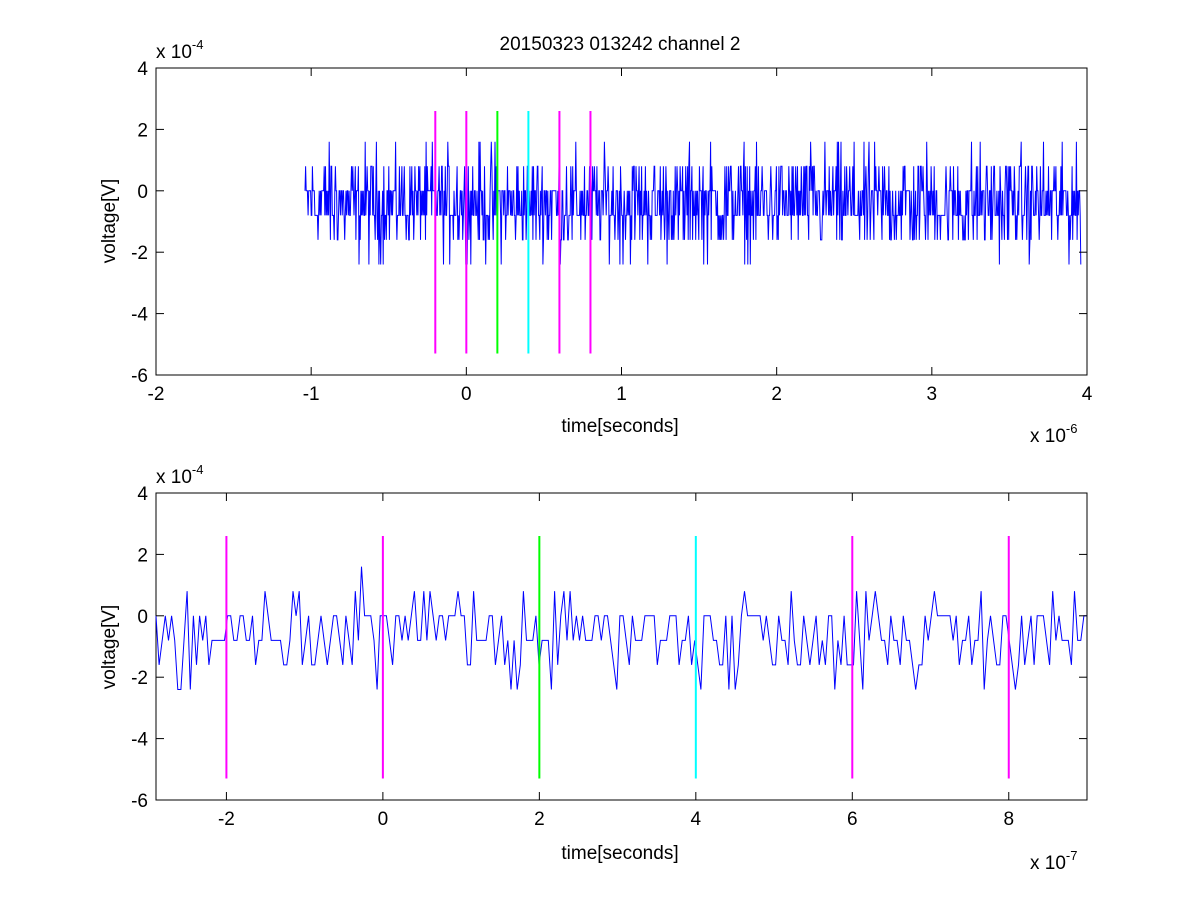 This screenshot has width=1200, height=900. I want to click on top-plot-y-tick-label: 2, so click(142, 130).